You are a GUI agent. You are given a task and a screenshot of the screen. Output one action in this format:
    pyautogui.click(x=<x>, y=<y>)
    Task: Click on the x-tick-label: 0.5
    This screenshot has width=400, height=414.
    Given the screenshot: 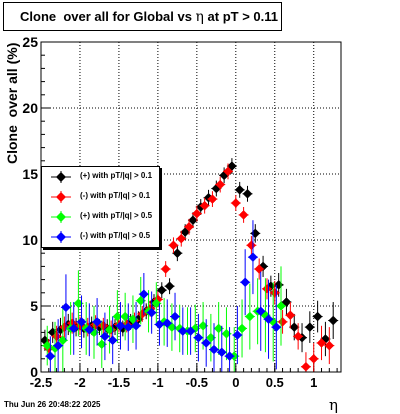 What is the action you would take?
    pyautogui.click(x=275, y=382)
    